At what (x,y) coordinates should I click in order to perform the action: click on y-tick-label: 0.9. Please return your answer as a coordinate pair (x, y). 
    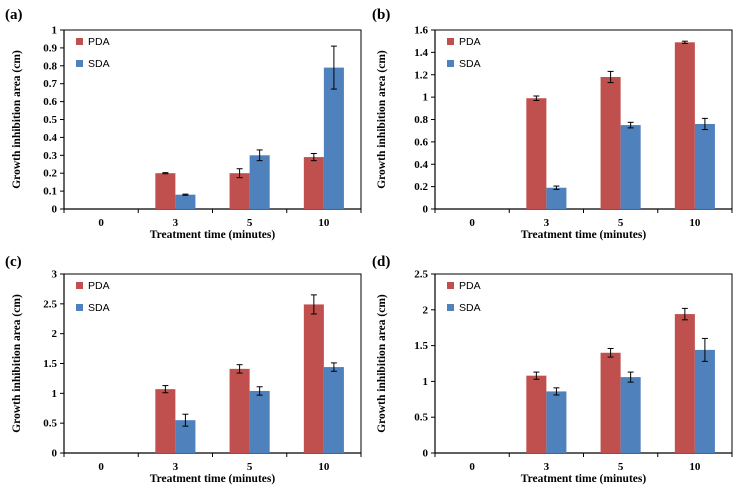
    Looking at the image, I should click on (50, 48).